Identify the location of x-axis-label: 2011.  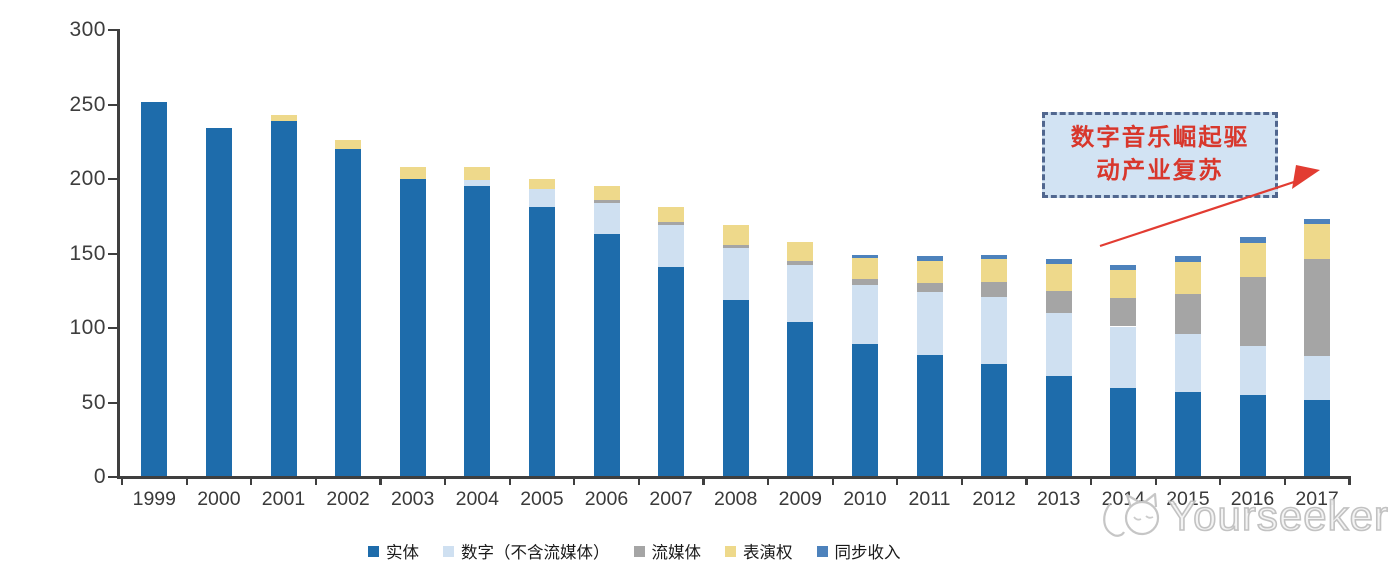
(929, 499).